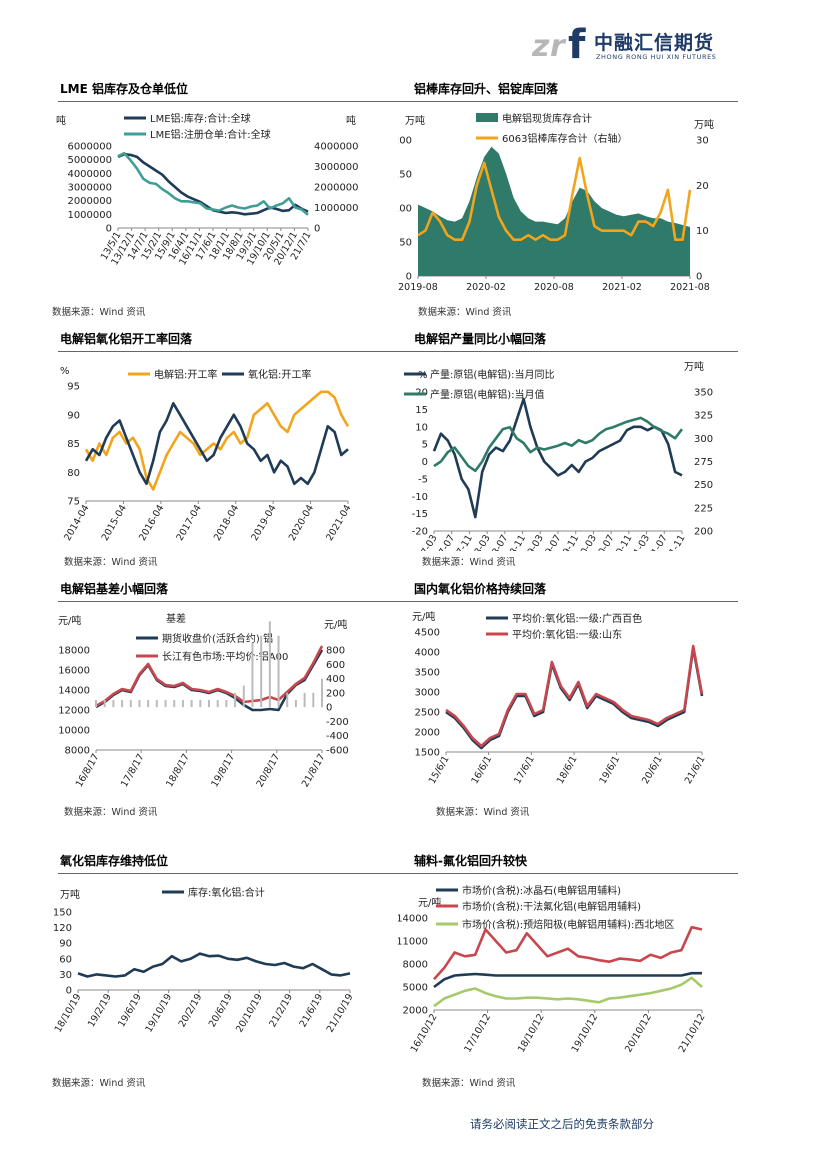 This screenshot has width=826, height=1169. I want to click on x-tick-label: 2016-04, so click(151, 523).